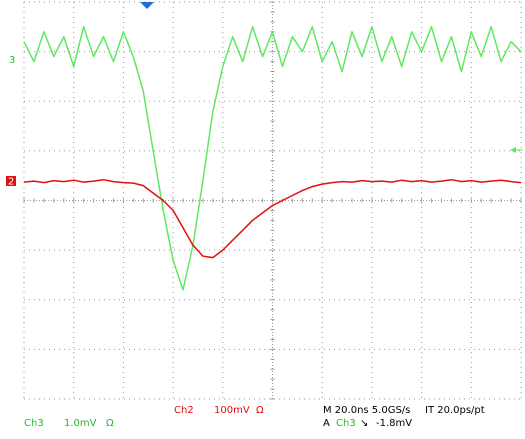 The width and height of the screenshot is (525, 439). What do you see at coordinates (260, 410) in the screenshot?
I see `ch2-coupling: Ω` at bounding box center [260, 410].